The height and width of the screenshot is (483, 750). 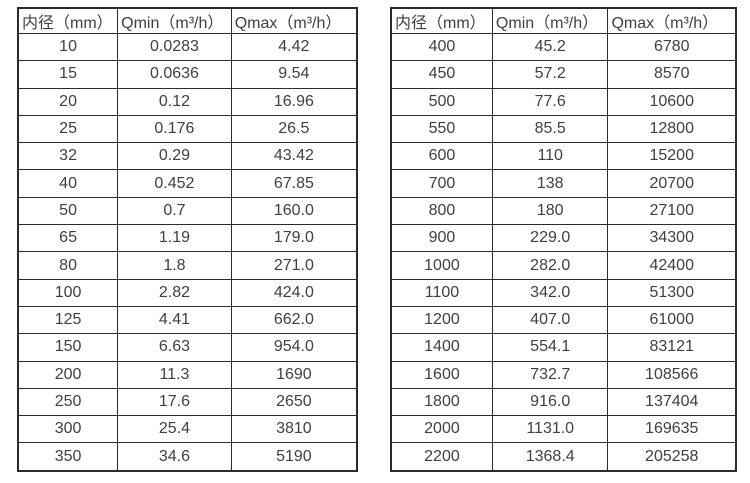 What do you see at coordinates (174, 211) in the screenshot?
I see `table-cell: 0.7` at bounding box center [174, 211].